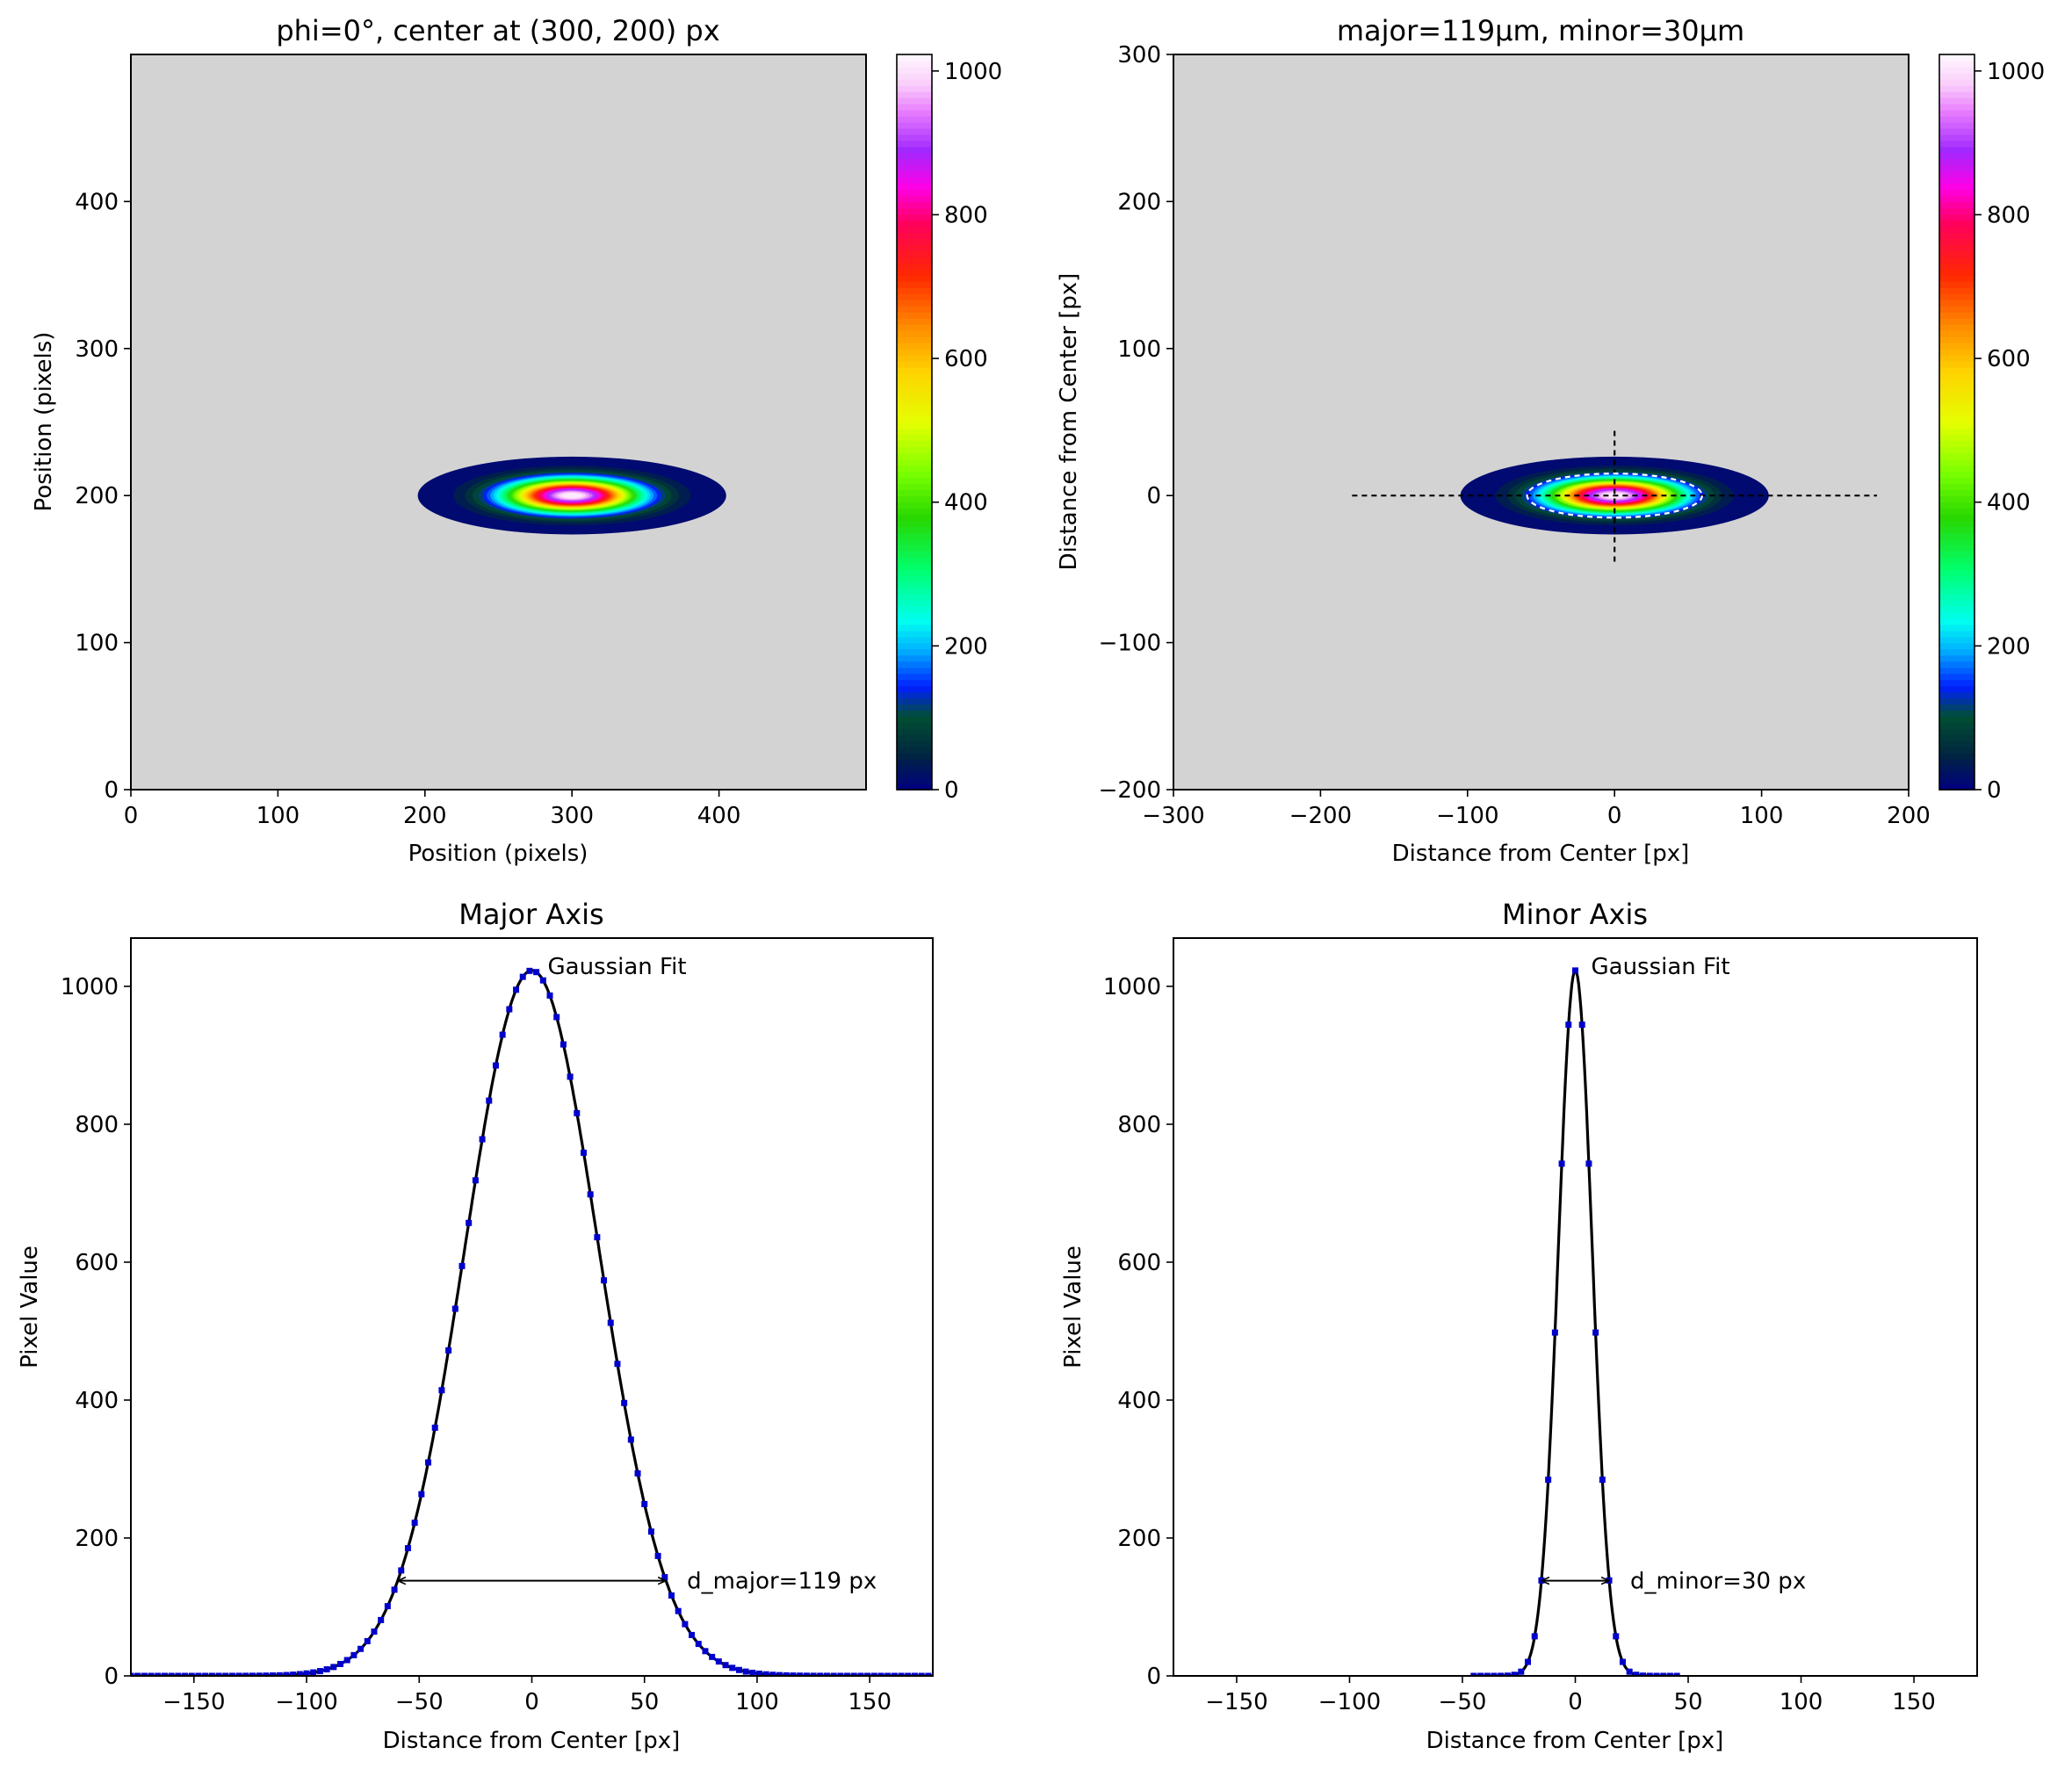 The image size is (2072, 1769). Describe the element at coordinates (97, 1125) in the screenshot. I see `y-tick-label: 800` at that location.